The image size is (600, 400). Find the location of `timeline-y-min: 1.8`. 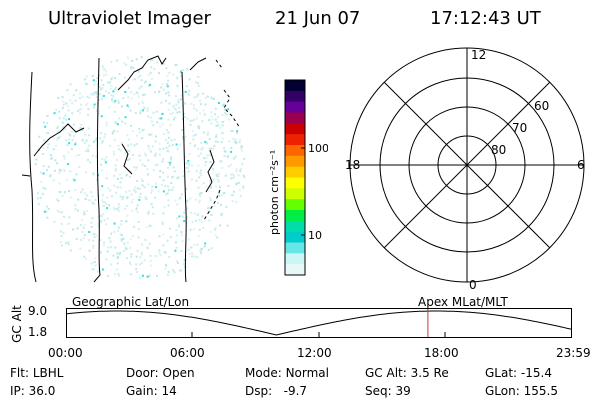

timeline-y-min: 1.8 is located at coordinates (38, 332).